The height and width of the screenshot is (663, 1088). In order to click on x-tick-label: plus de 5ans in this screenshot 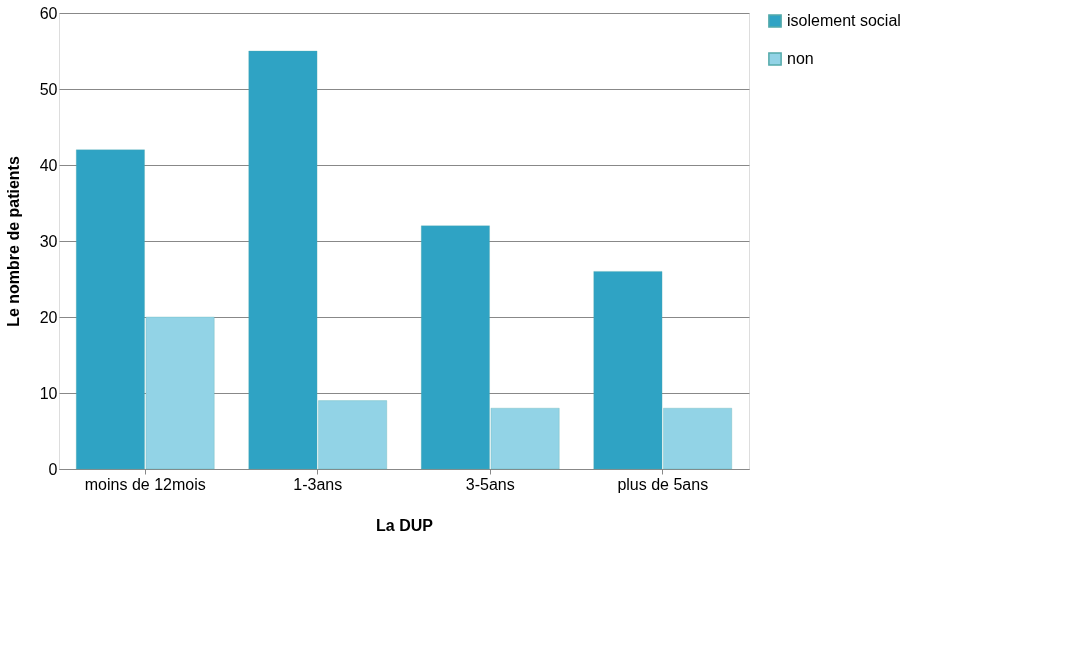, I will do `click(663, 484)`.